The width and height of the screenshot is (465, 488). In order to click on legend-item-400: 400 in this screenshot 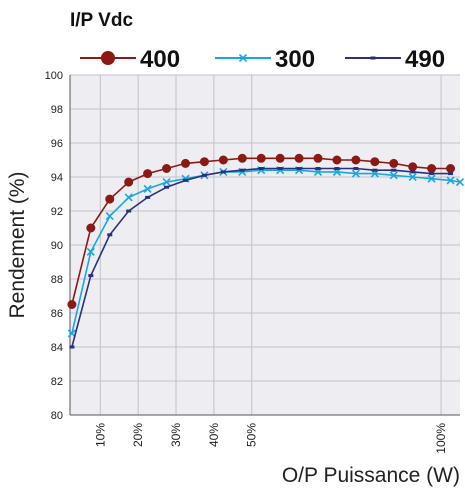, I will do `click(130, 59)`.